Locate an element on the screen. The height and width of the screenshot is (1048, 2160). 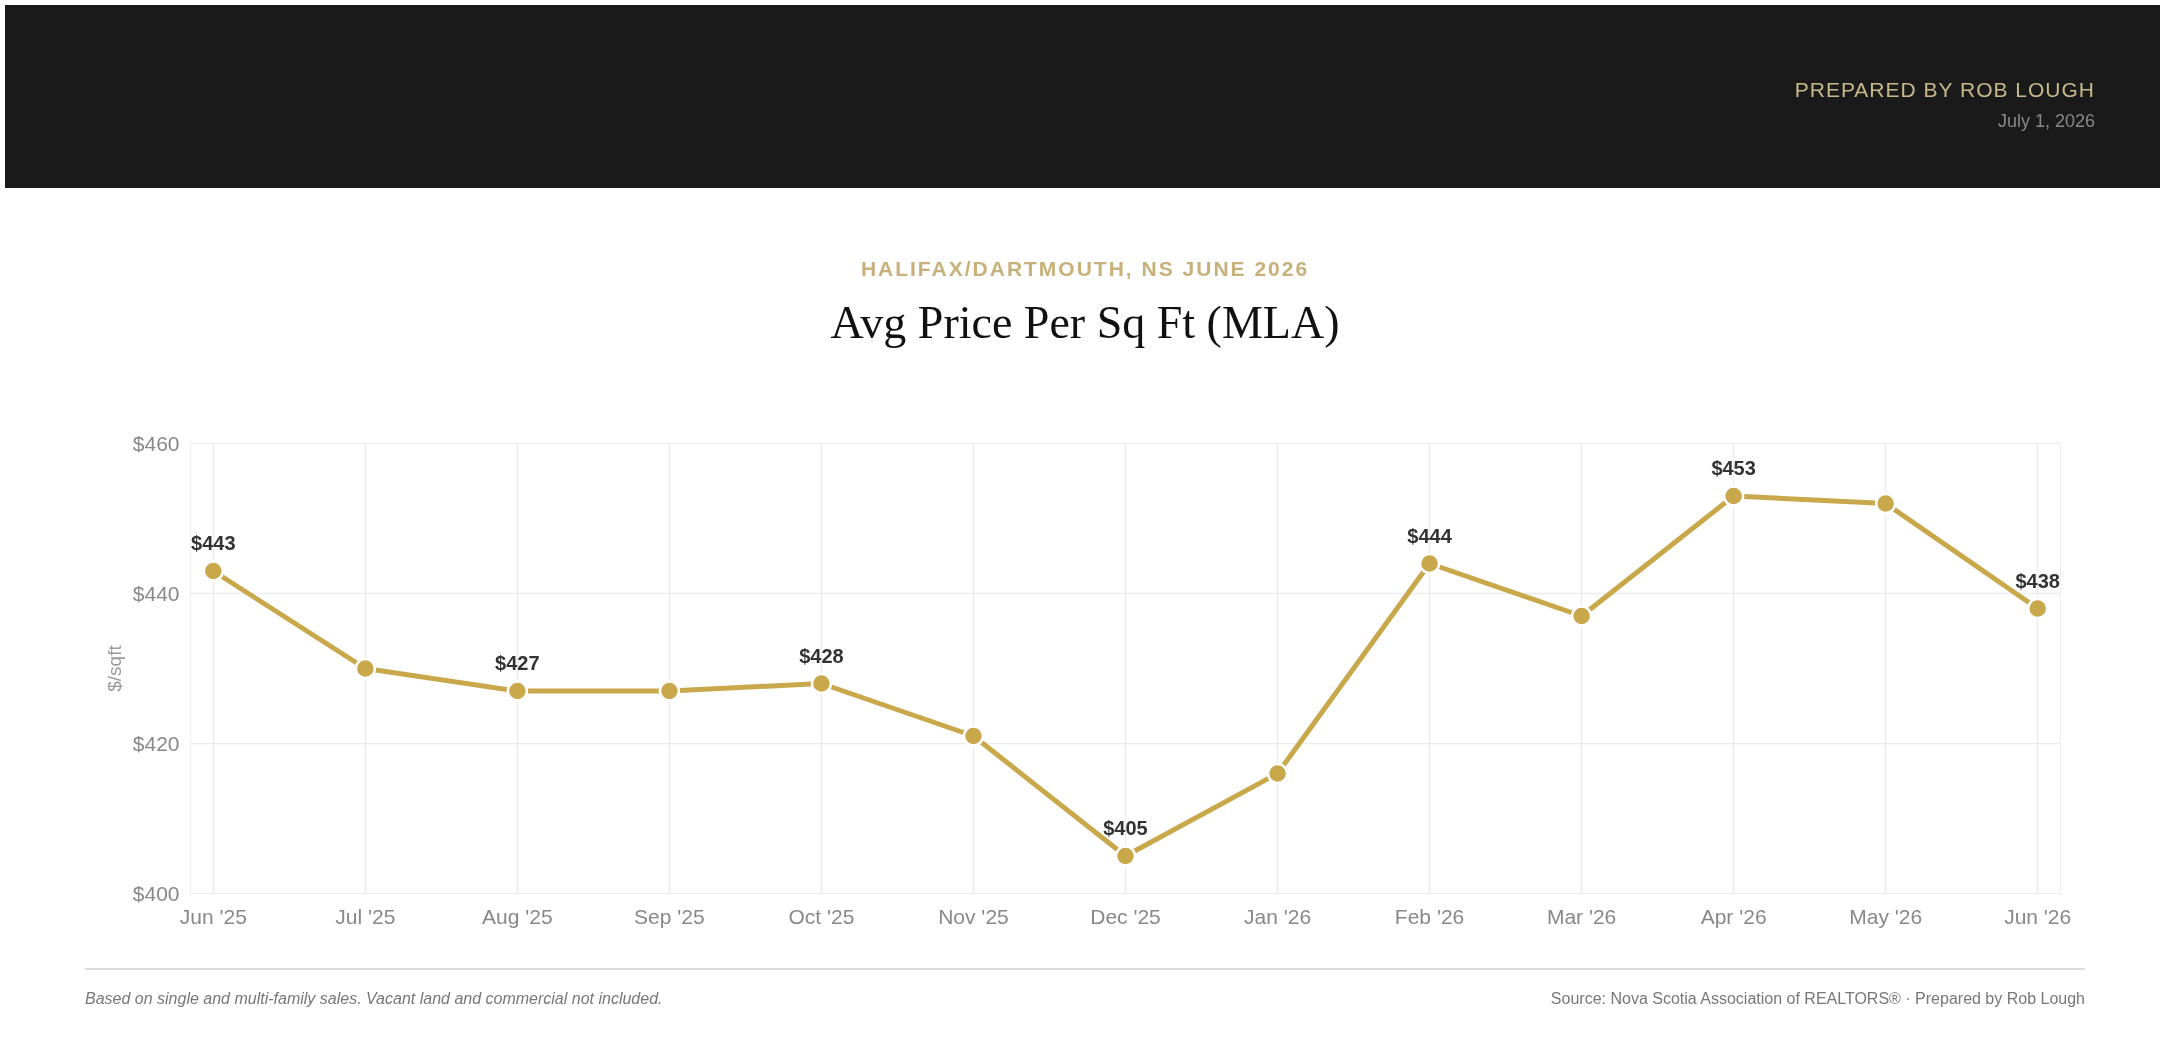
x-tick-label: Mar '26 is located at coordinates (1581, 916).